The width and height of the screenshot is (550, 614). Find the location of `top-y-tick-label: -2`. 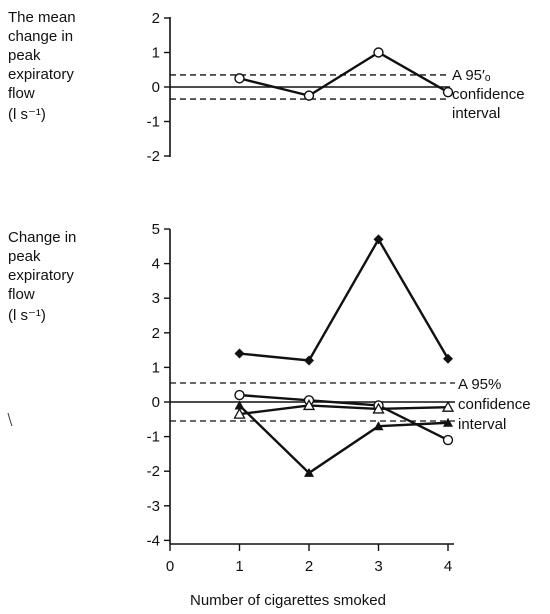

top-y-tick-label: -2 is located at coordinates (153, 156).